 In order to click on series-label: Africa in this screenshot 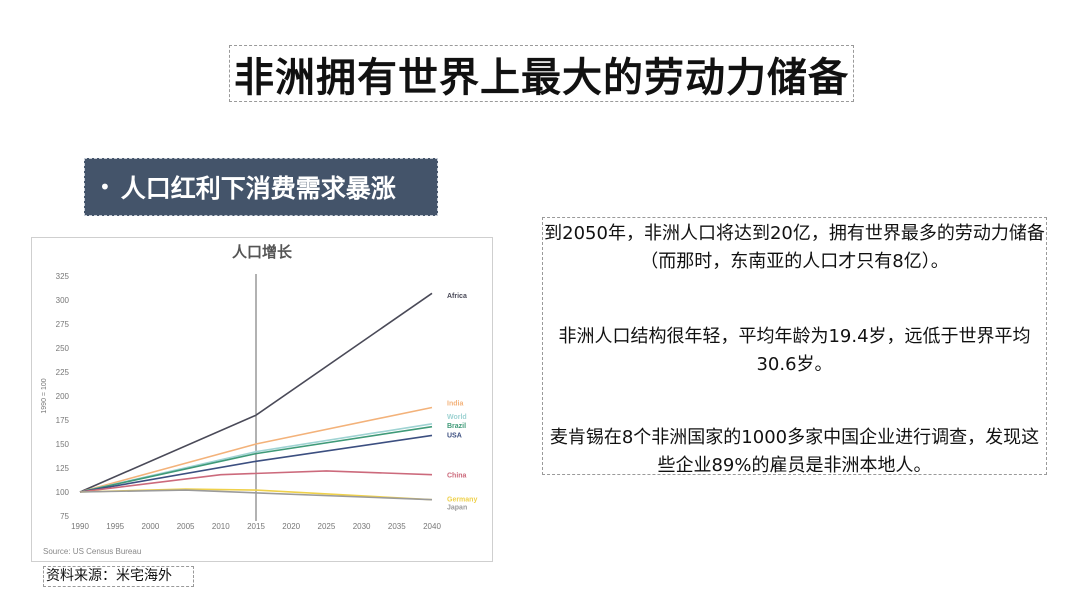, I will do `click(457, 296)`.